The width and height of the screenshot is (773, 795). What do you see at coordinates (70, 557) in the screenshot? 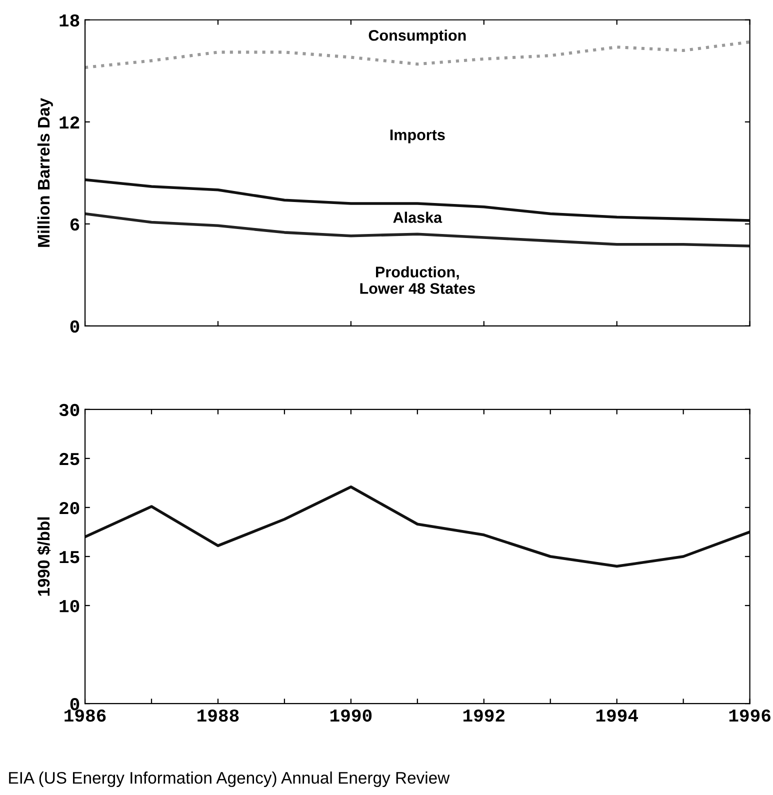
I see `y-tick-label: 15` at bounding box center [70, 557].